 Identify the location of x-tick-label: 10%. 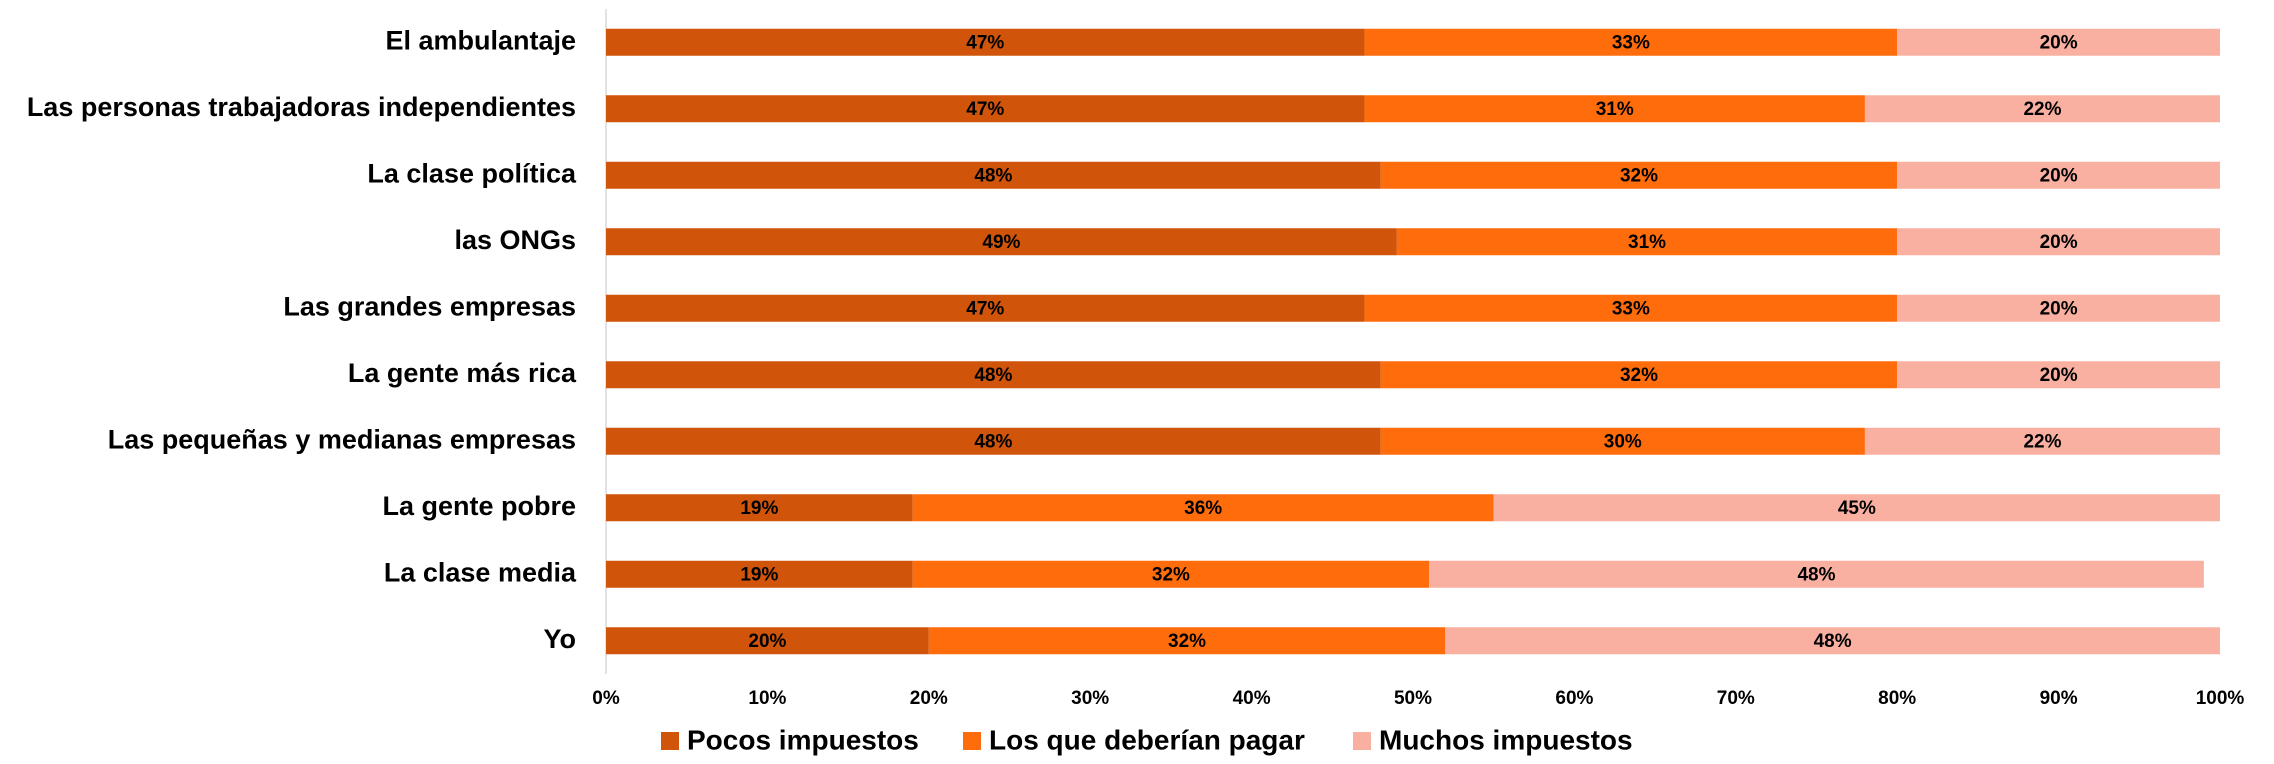
(767, 698).